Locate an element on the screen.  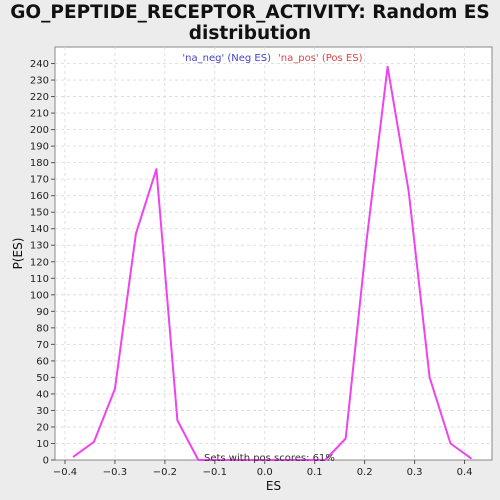
legend-entry-neg: 'na_neg' (Neg ES) is located at coordinates (226, 58).